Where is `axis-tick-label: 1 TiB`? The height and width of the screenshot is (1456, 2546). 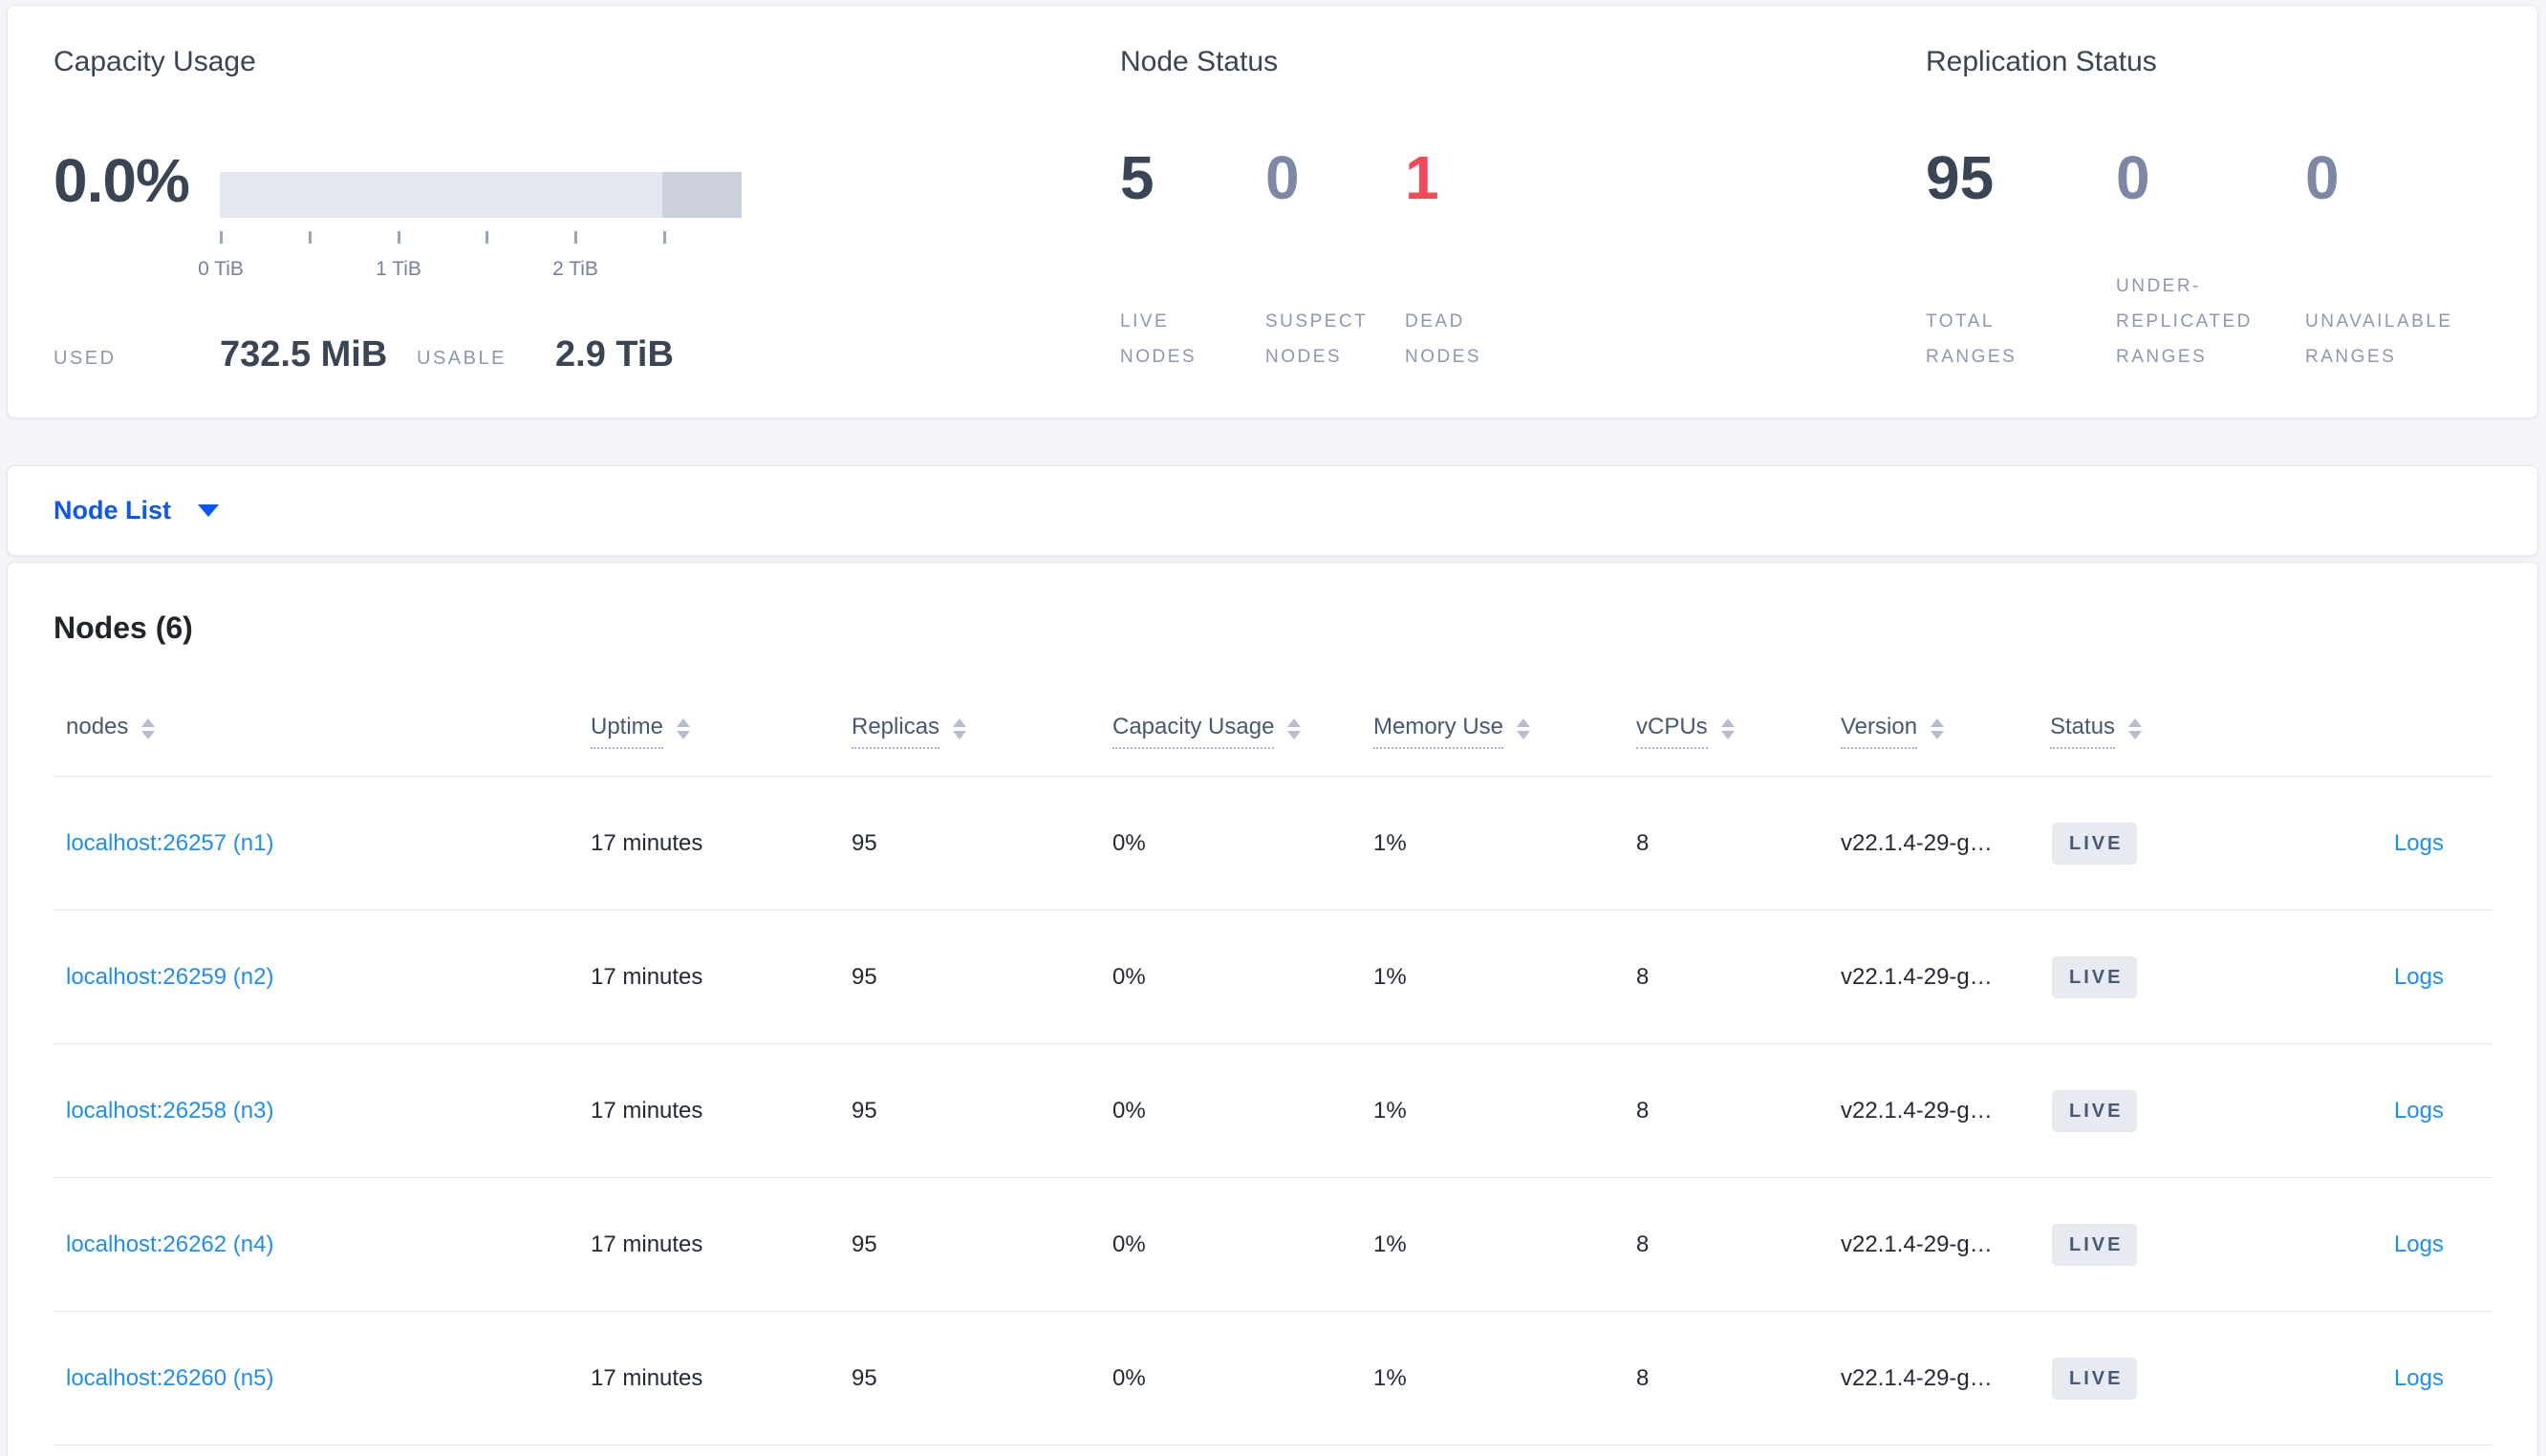
axis-tick-label: 1 TiB is located at coordinates (398, 269).